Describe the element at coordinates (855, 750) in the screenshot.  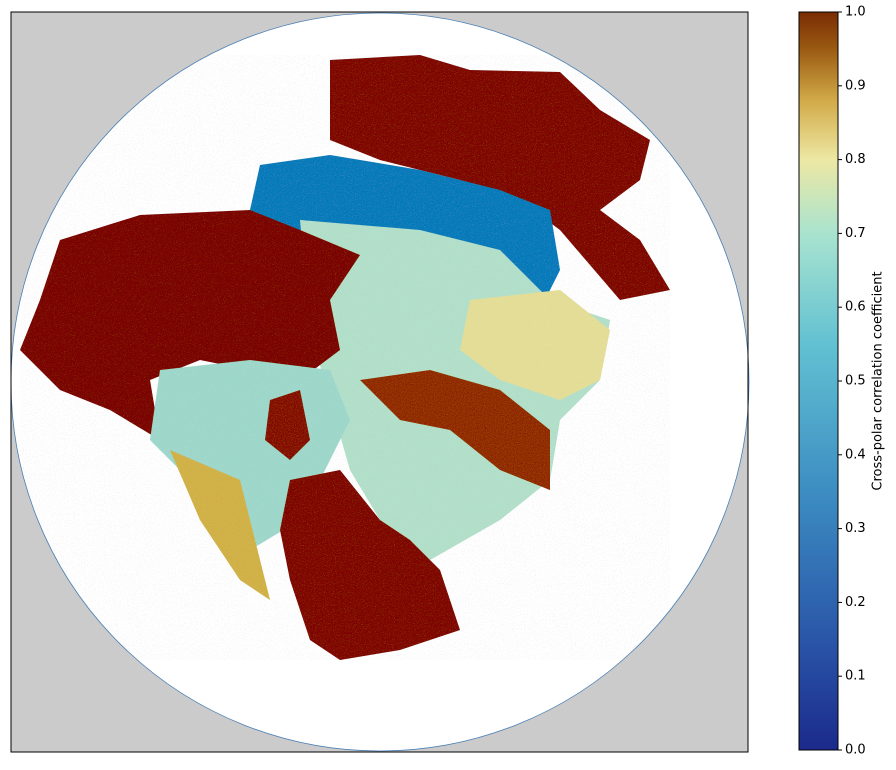
I see `colorbar-tick-label: 0.0` at that location.